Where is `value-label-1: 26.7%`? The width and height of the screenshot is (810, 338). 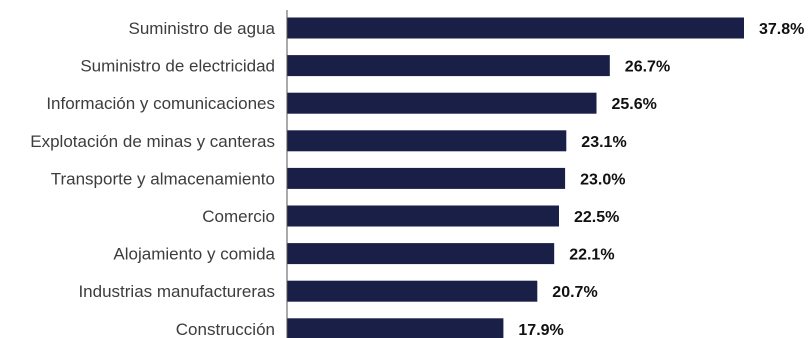
value-label-1: 26.7% is located at coordinates (647, 67).